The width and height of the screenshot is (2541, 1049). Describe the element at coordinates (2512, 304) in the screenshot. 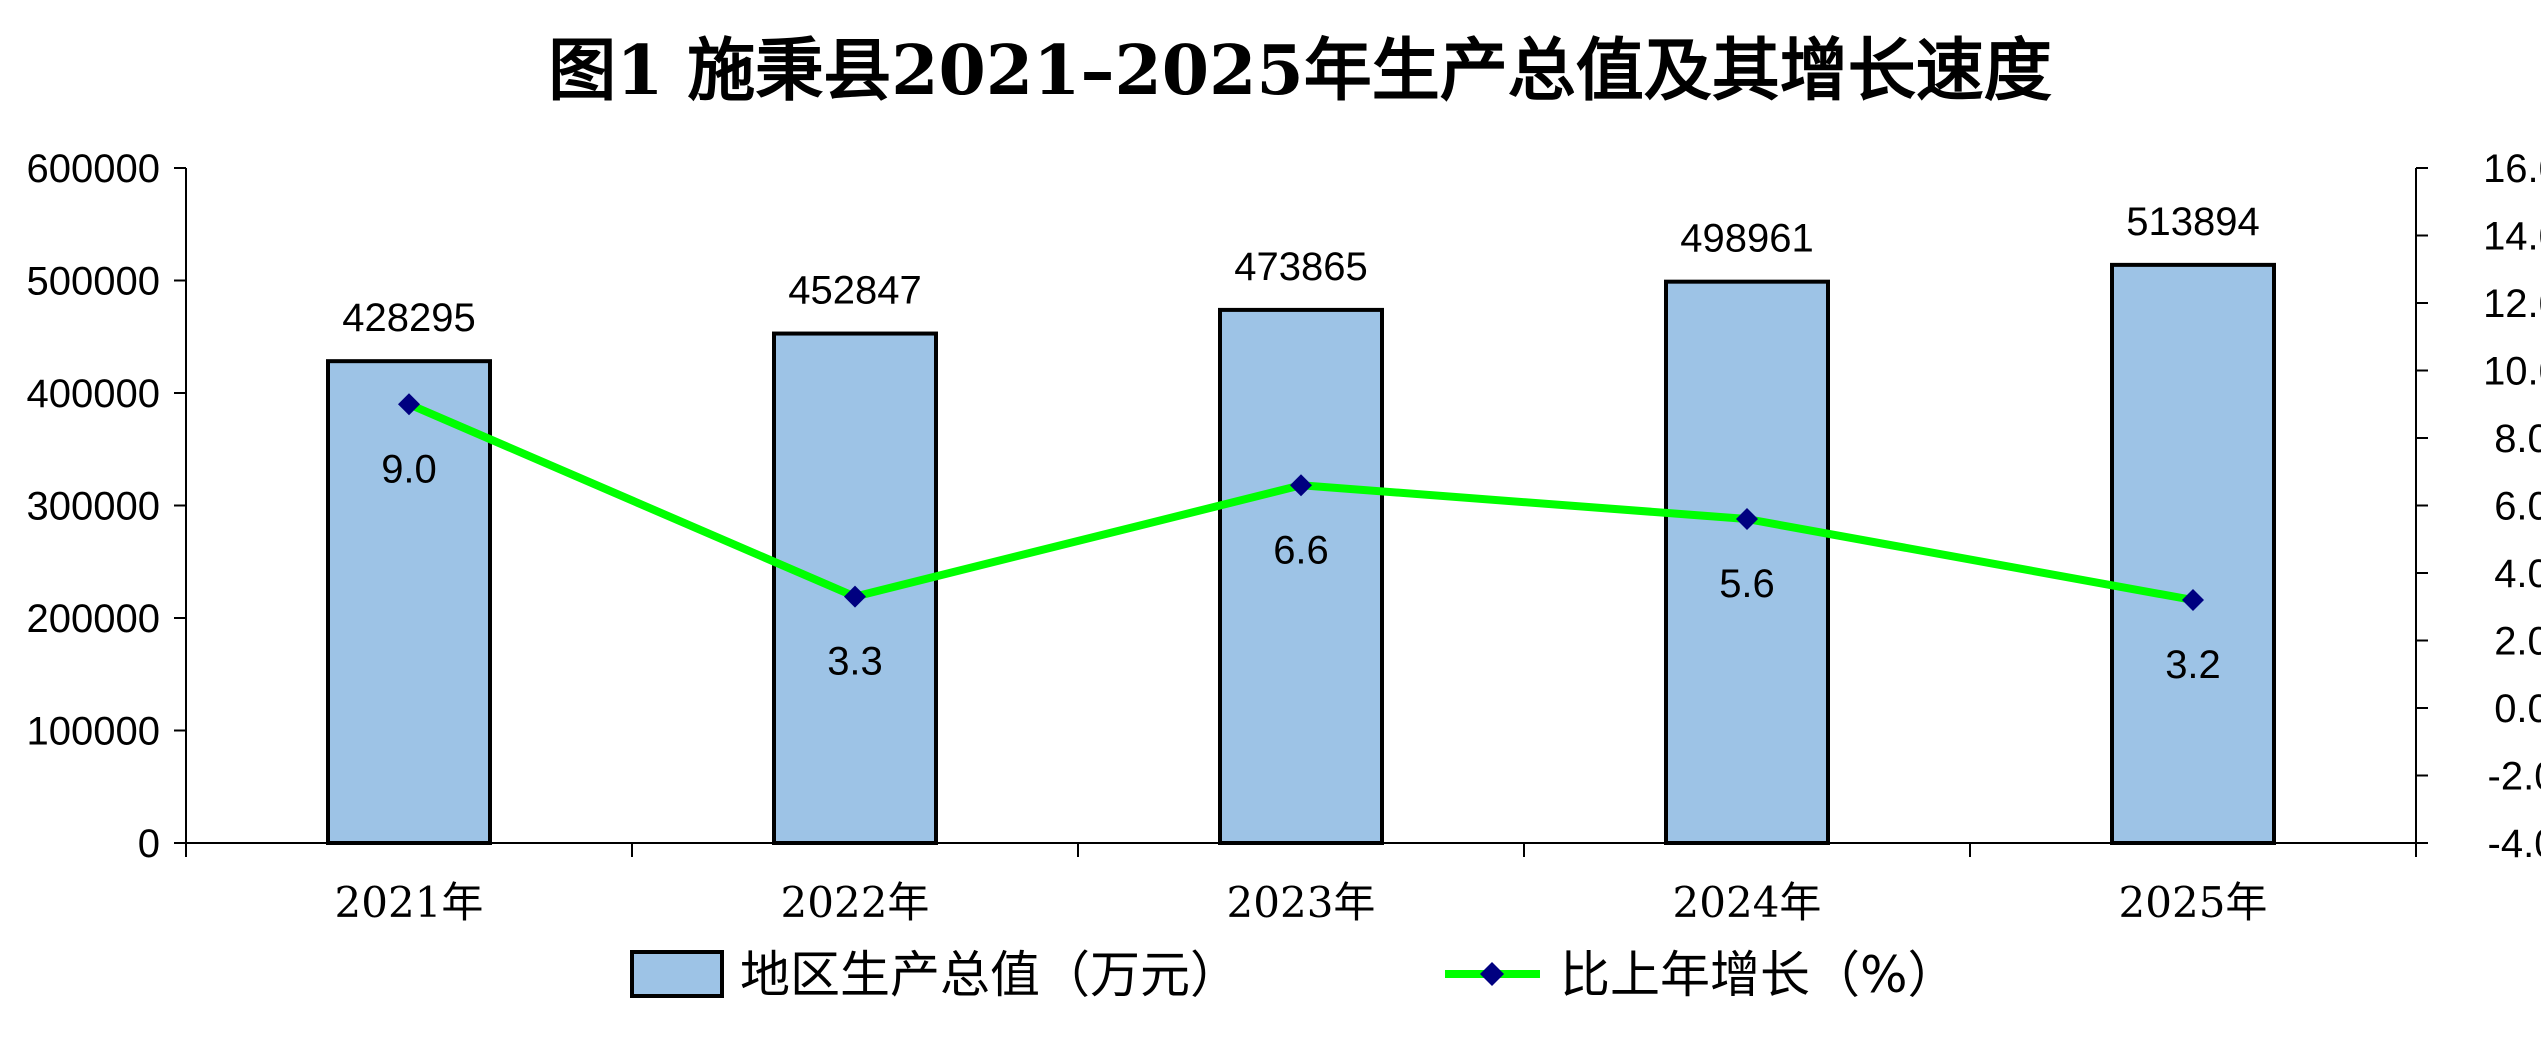

I see `y-right-tick-label: 12.0` at that location.